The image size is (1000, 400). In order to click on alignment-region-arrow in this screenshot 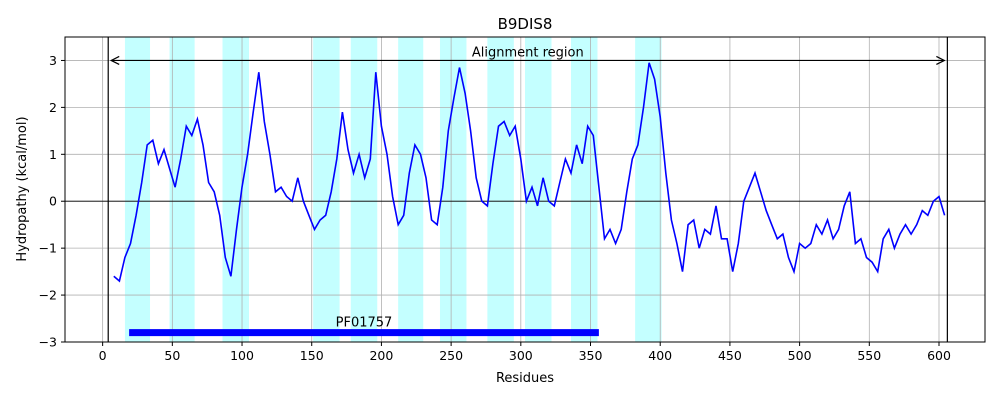, I will do `click(527, 60)`.